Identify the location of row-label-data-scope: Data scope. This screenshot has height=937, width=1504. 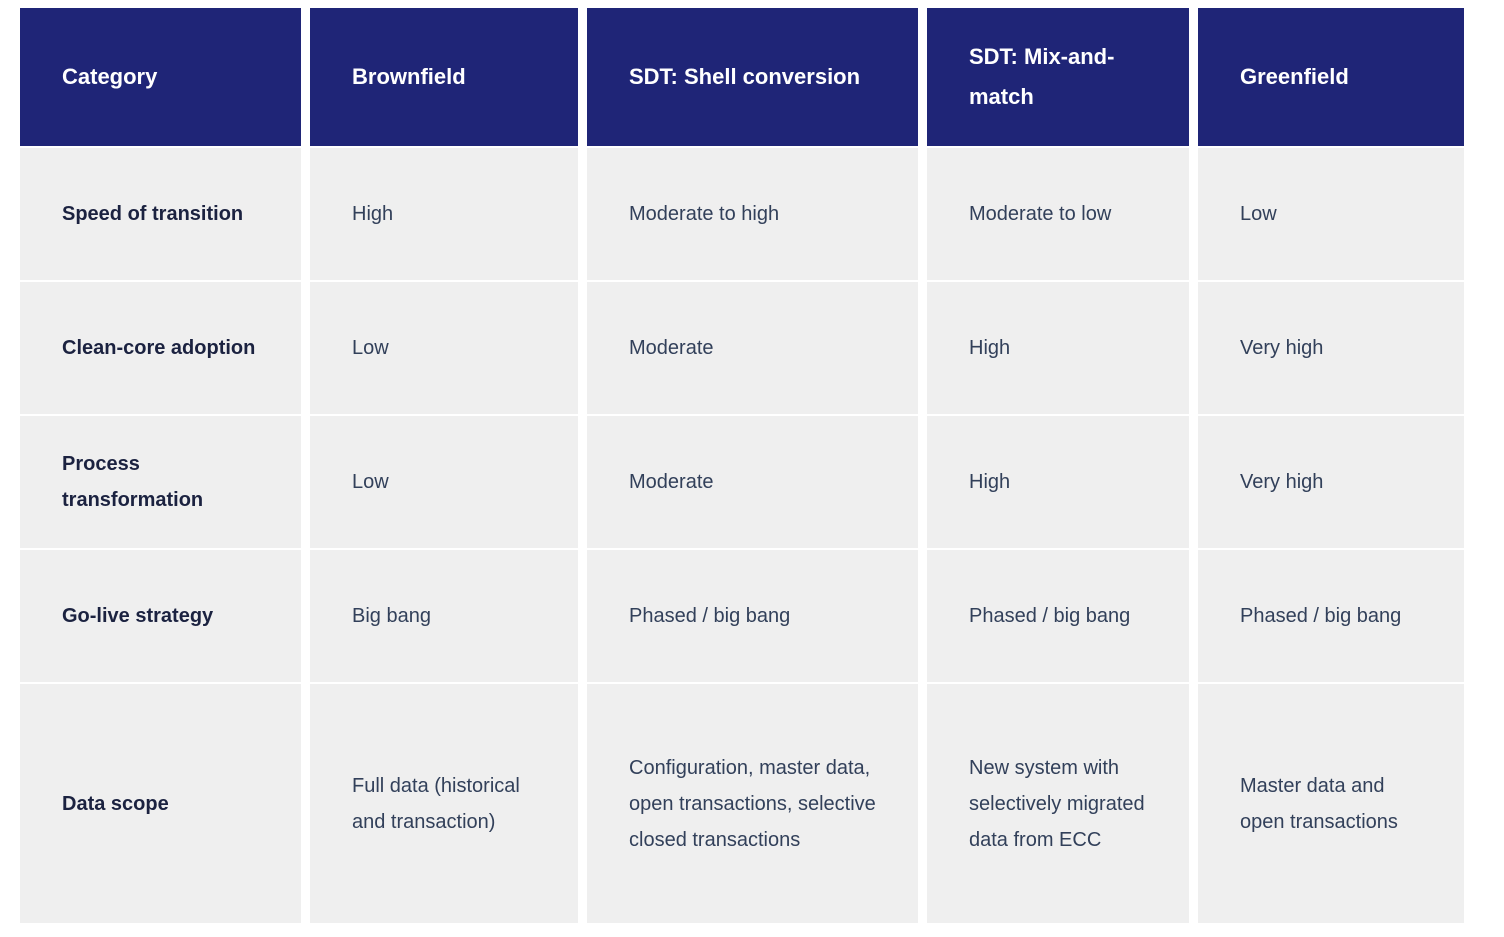
(160, 803).